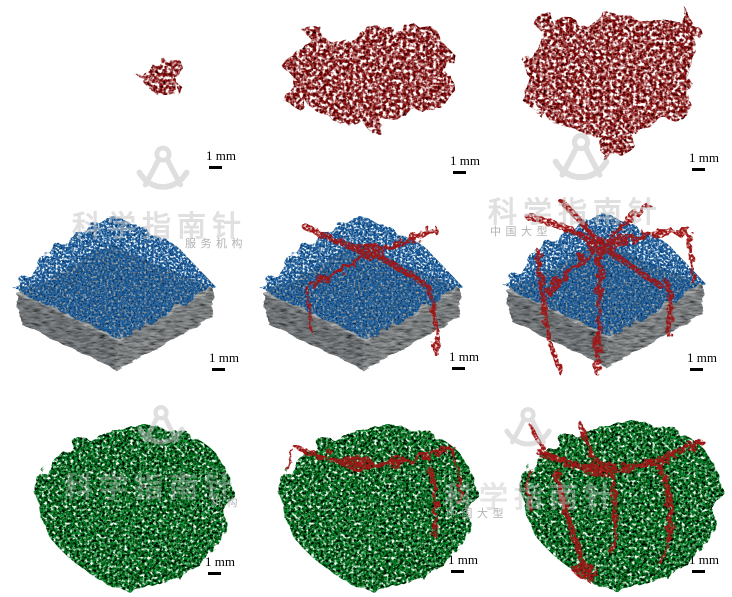 This screenshot has width=732, height=597. I want to click on panel-r2c1-render, so click(115, 292).